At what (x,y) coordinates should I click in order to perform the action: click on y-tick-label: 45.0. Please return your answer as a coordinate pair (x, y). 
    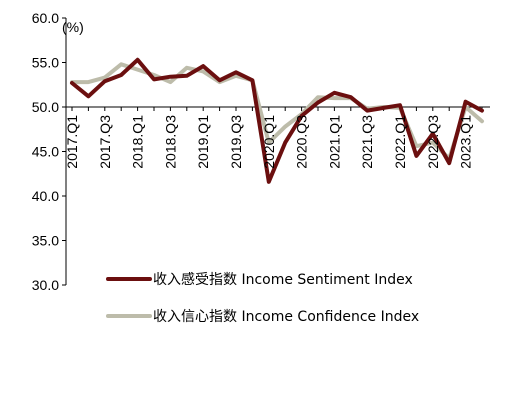
    Looking at the image, I should click on (45, 152).